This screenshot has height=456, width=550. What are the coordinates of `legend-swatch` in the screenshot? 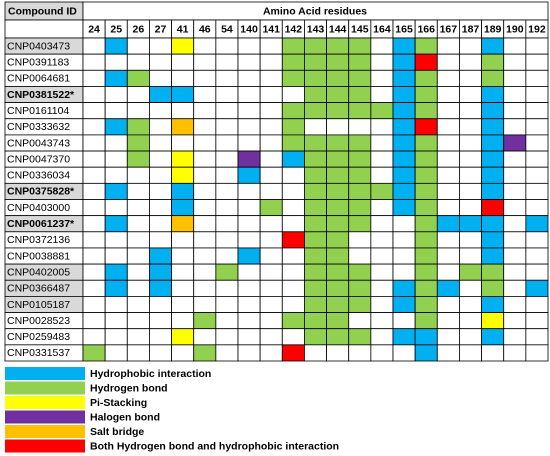 It's located at (45, 373).